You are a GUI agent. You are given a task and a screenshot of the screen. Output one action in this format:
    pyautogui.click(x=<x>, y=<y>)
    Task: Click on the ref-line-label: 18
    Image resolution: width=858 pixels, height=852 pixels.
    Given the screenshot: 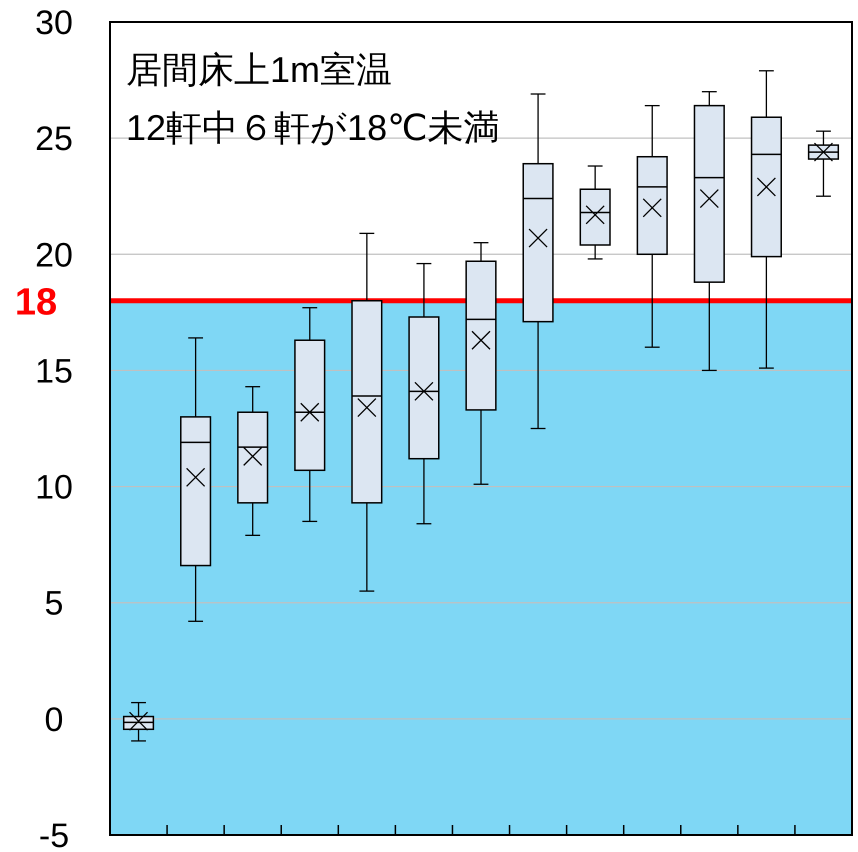 What is the action you would take?
    pyautogui.click(x=36, y=303)
    